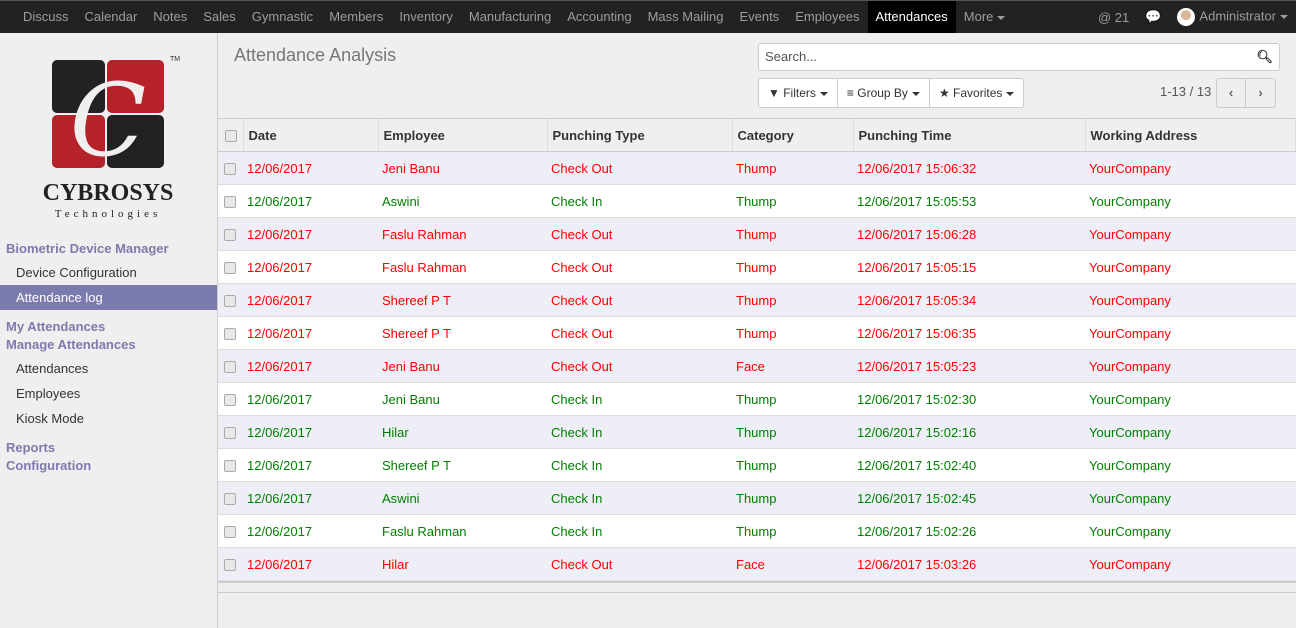 The height and width of the screenshot is (628, 1296). Describe the element at coordinates (792, 366) in the screenshot. I see `cell-category: Face` at that location.